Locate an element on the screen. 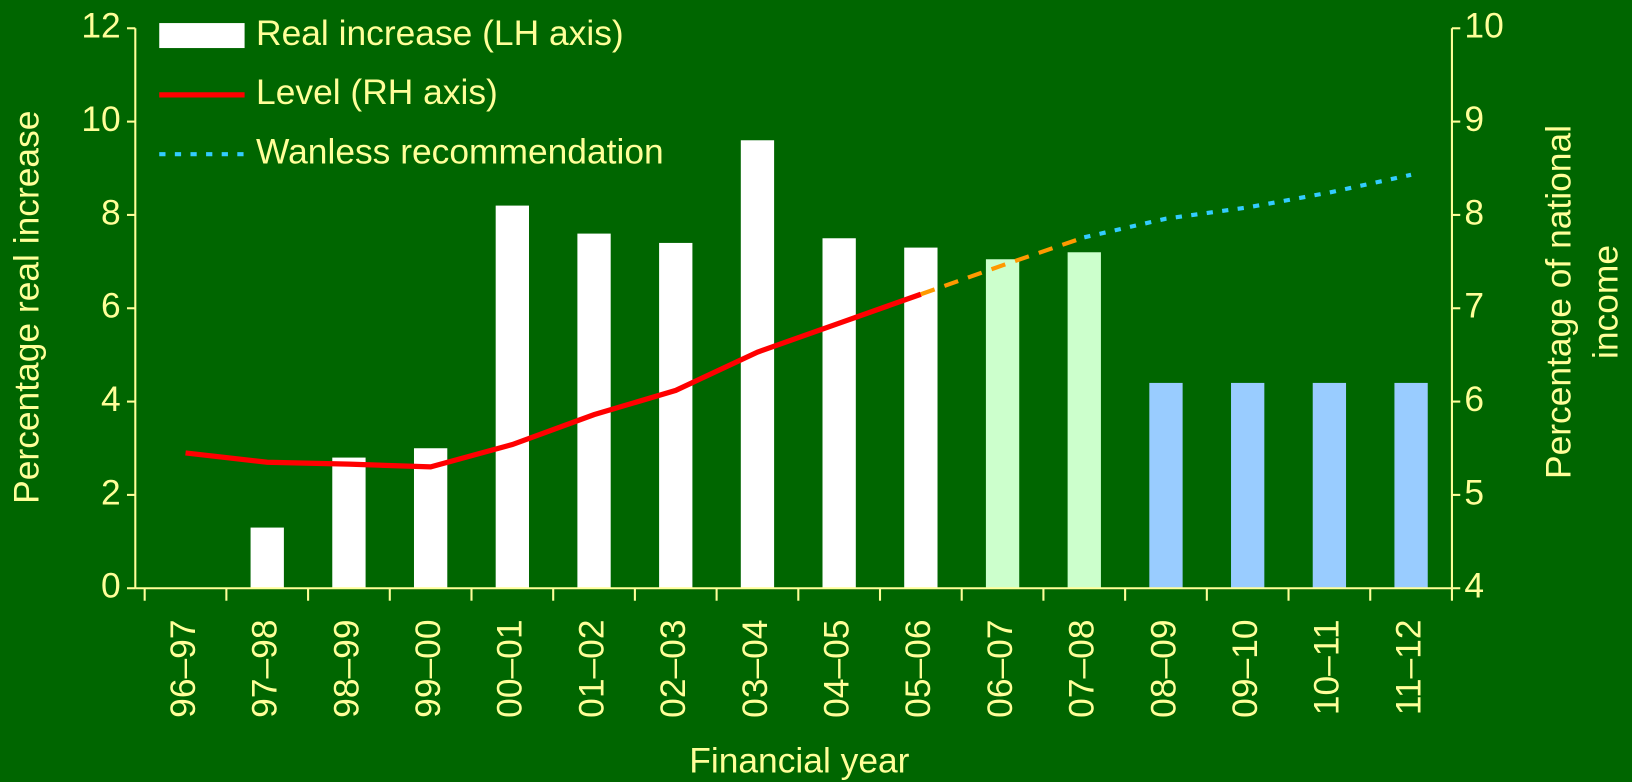 This screenshot has width=1632, height=782. legend-label: Wanless recommendation is located at coordinates (460, 152).